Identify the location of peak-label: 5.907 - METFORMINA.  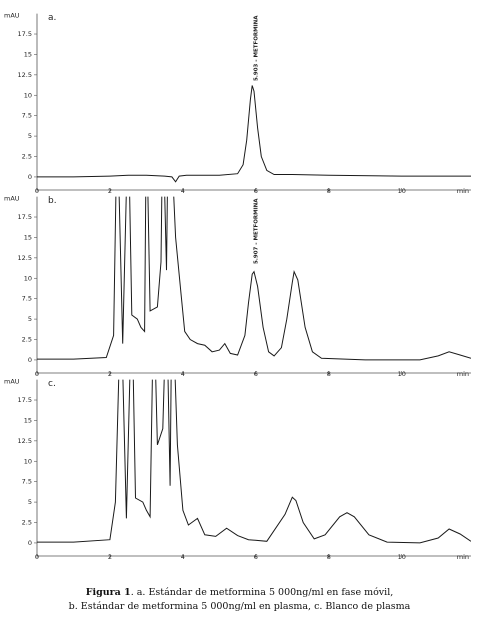
(257, 231).